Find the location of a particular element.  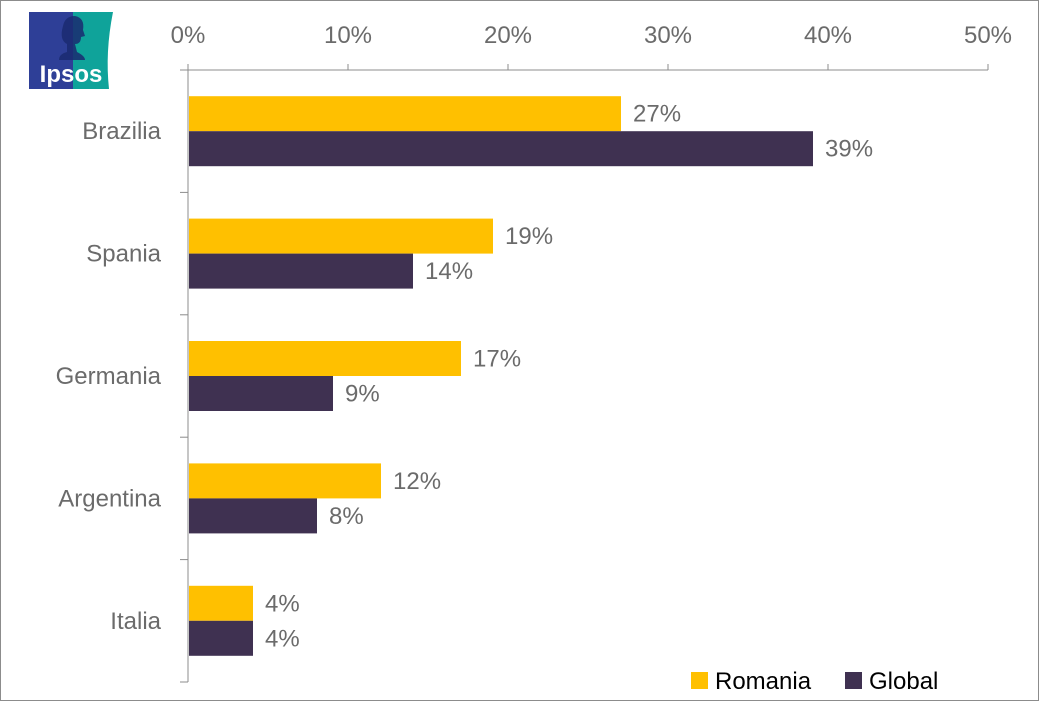

data-label: 14% is located at coordinates (449, 271).